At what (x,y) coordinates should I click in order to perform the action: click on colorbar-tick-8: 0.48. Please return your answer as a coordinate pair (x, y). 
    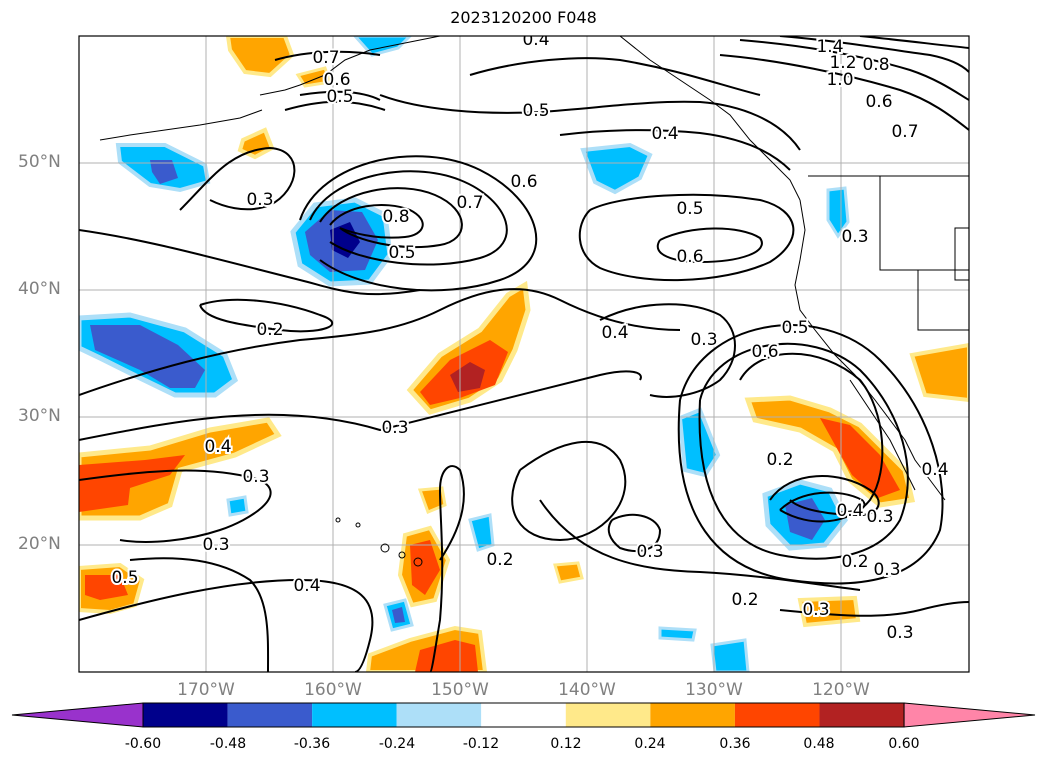
    Looking at the image, I should click on (819, 744).